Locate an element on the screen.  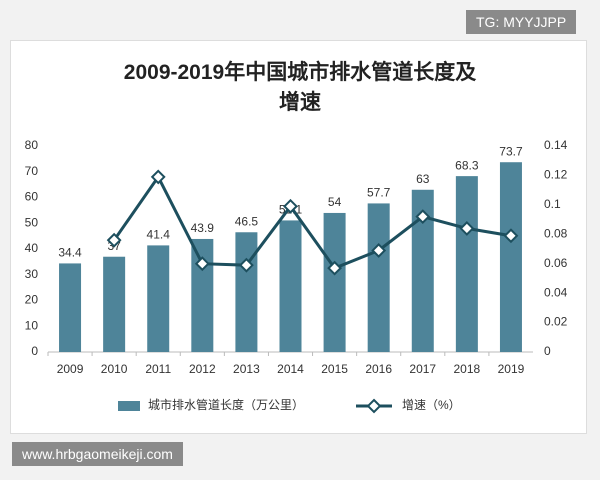
y2-tick-label: 0 is located at coordinates (547, 351).